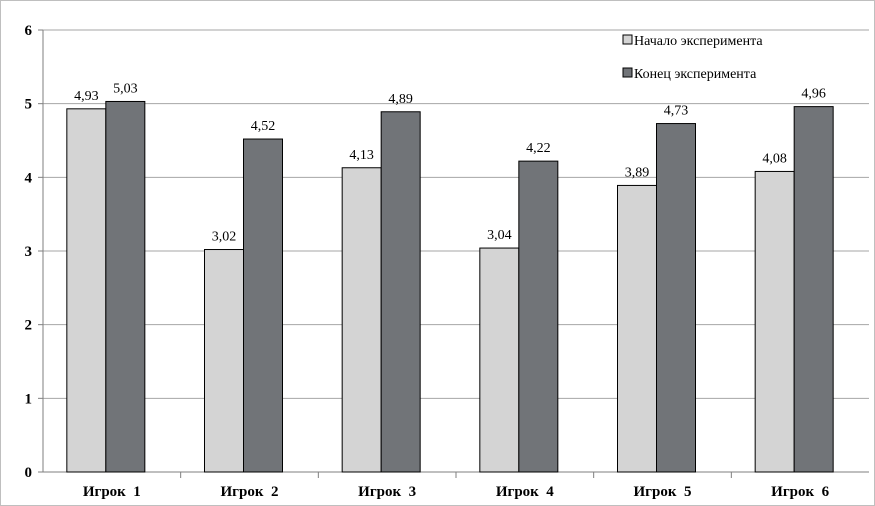 This screenshot has height=506, width=875. I want to click on data-label: 4,52, so click(263, 126).